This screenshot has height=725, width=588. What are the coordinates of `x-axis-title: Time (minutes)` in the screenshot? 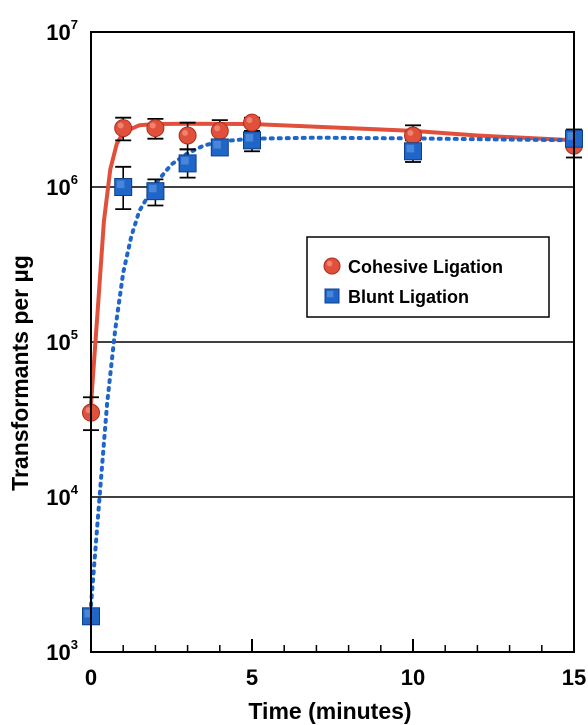 It's located at (329, 711).